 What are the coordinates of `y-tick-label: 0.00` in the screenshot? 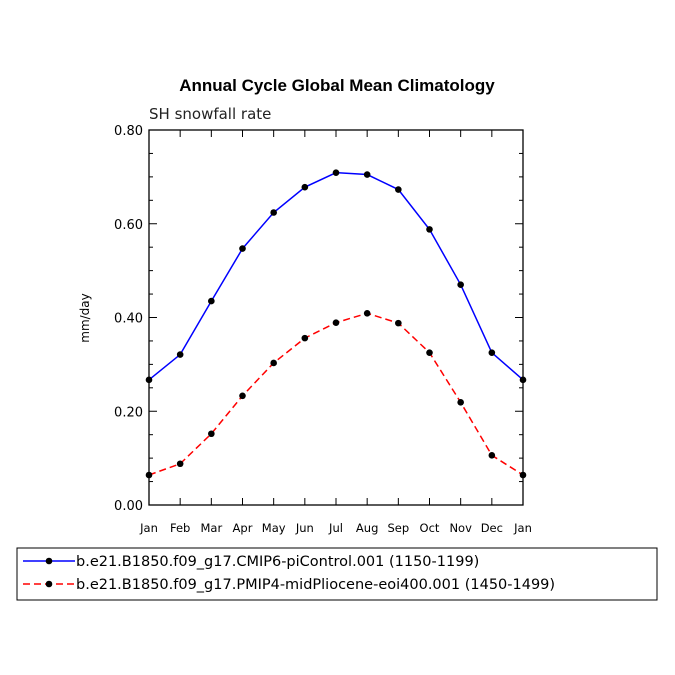 It's located at (128, 506).